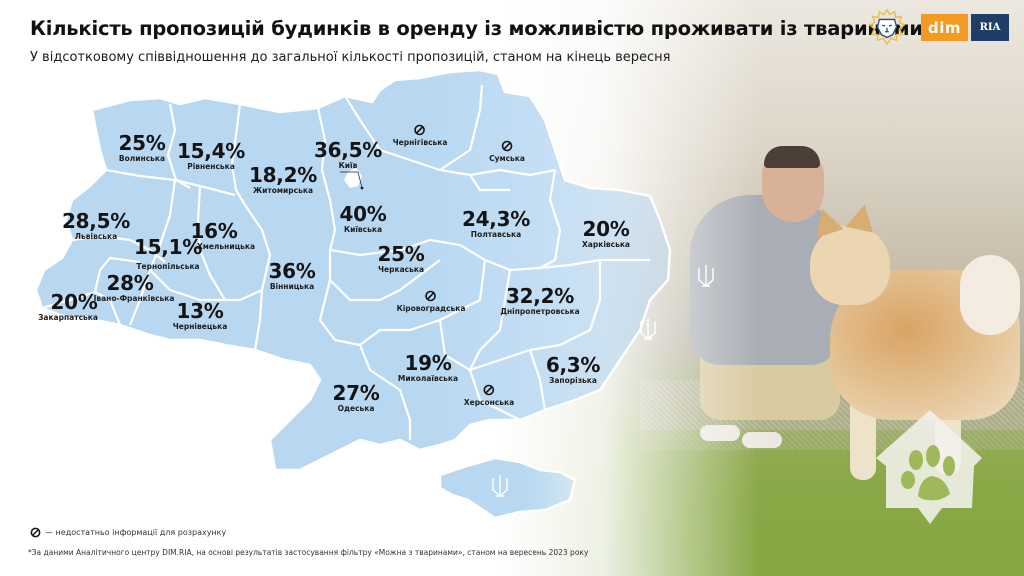  What do you see at coordinates (990, 295) in the screenshot?
I see `dog-tail` at bounding box center [990, 295].